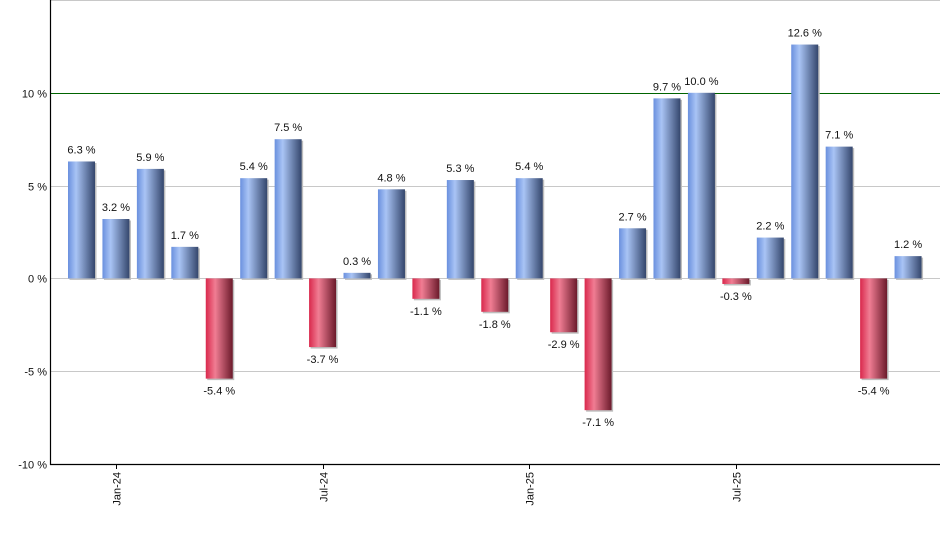  I want to click on data-label: -1.1 %, so click(426, 312).